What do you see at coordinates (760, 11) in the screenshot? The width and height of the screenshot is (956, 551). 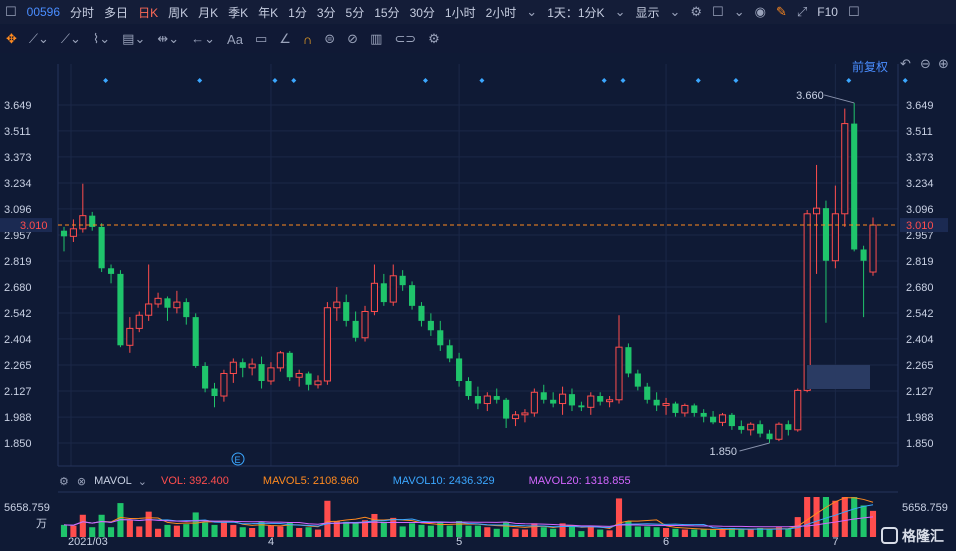 I see `camera-icon: ◉` at bounding box center [760, 11].